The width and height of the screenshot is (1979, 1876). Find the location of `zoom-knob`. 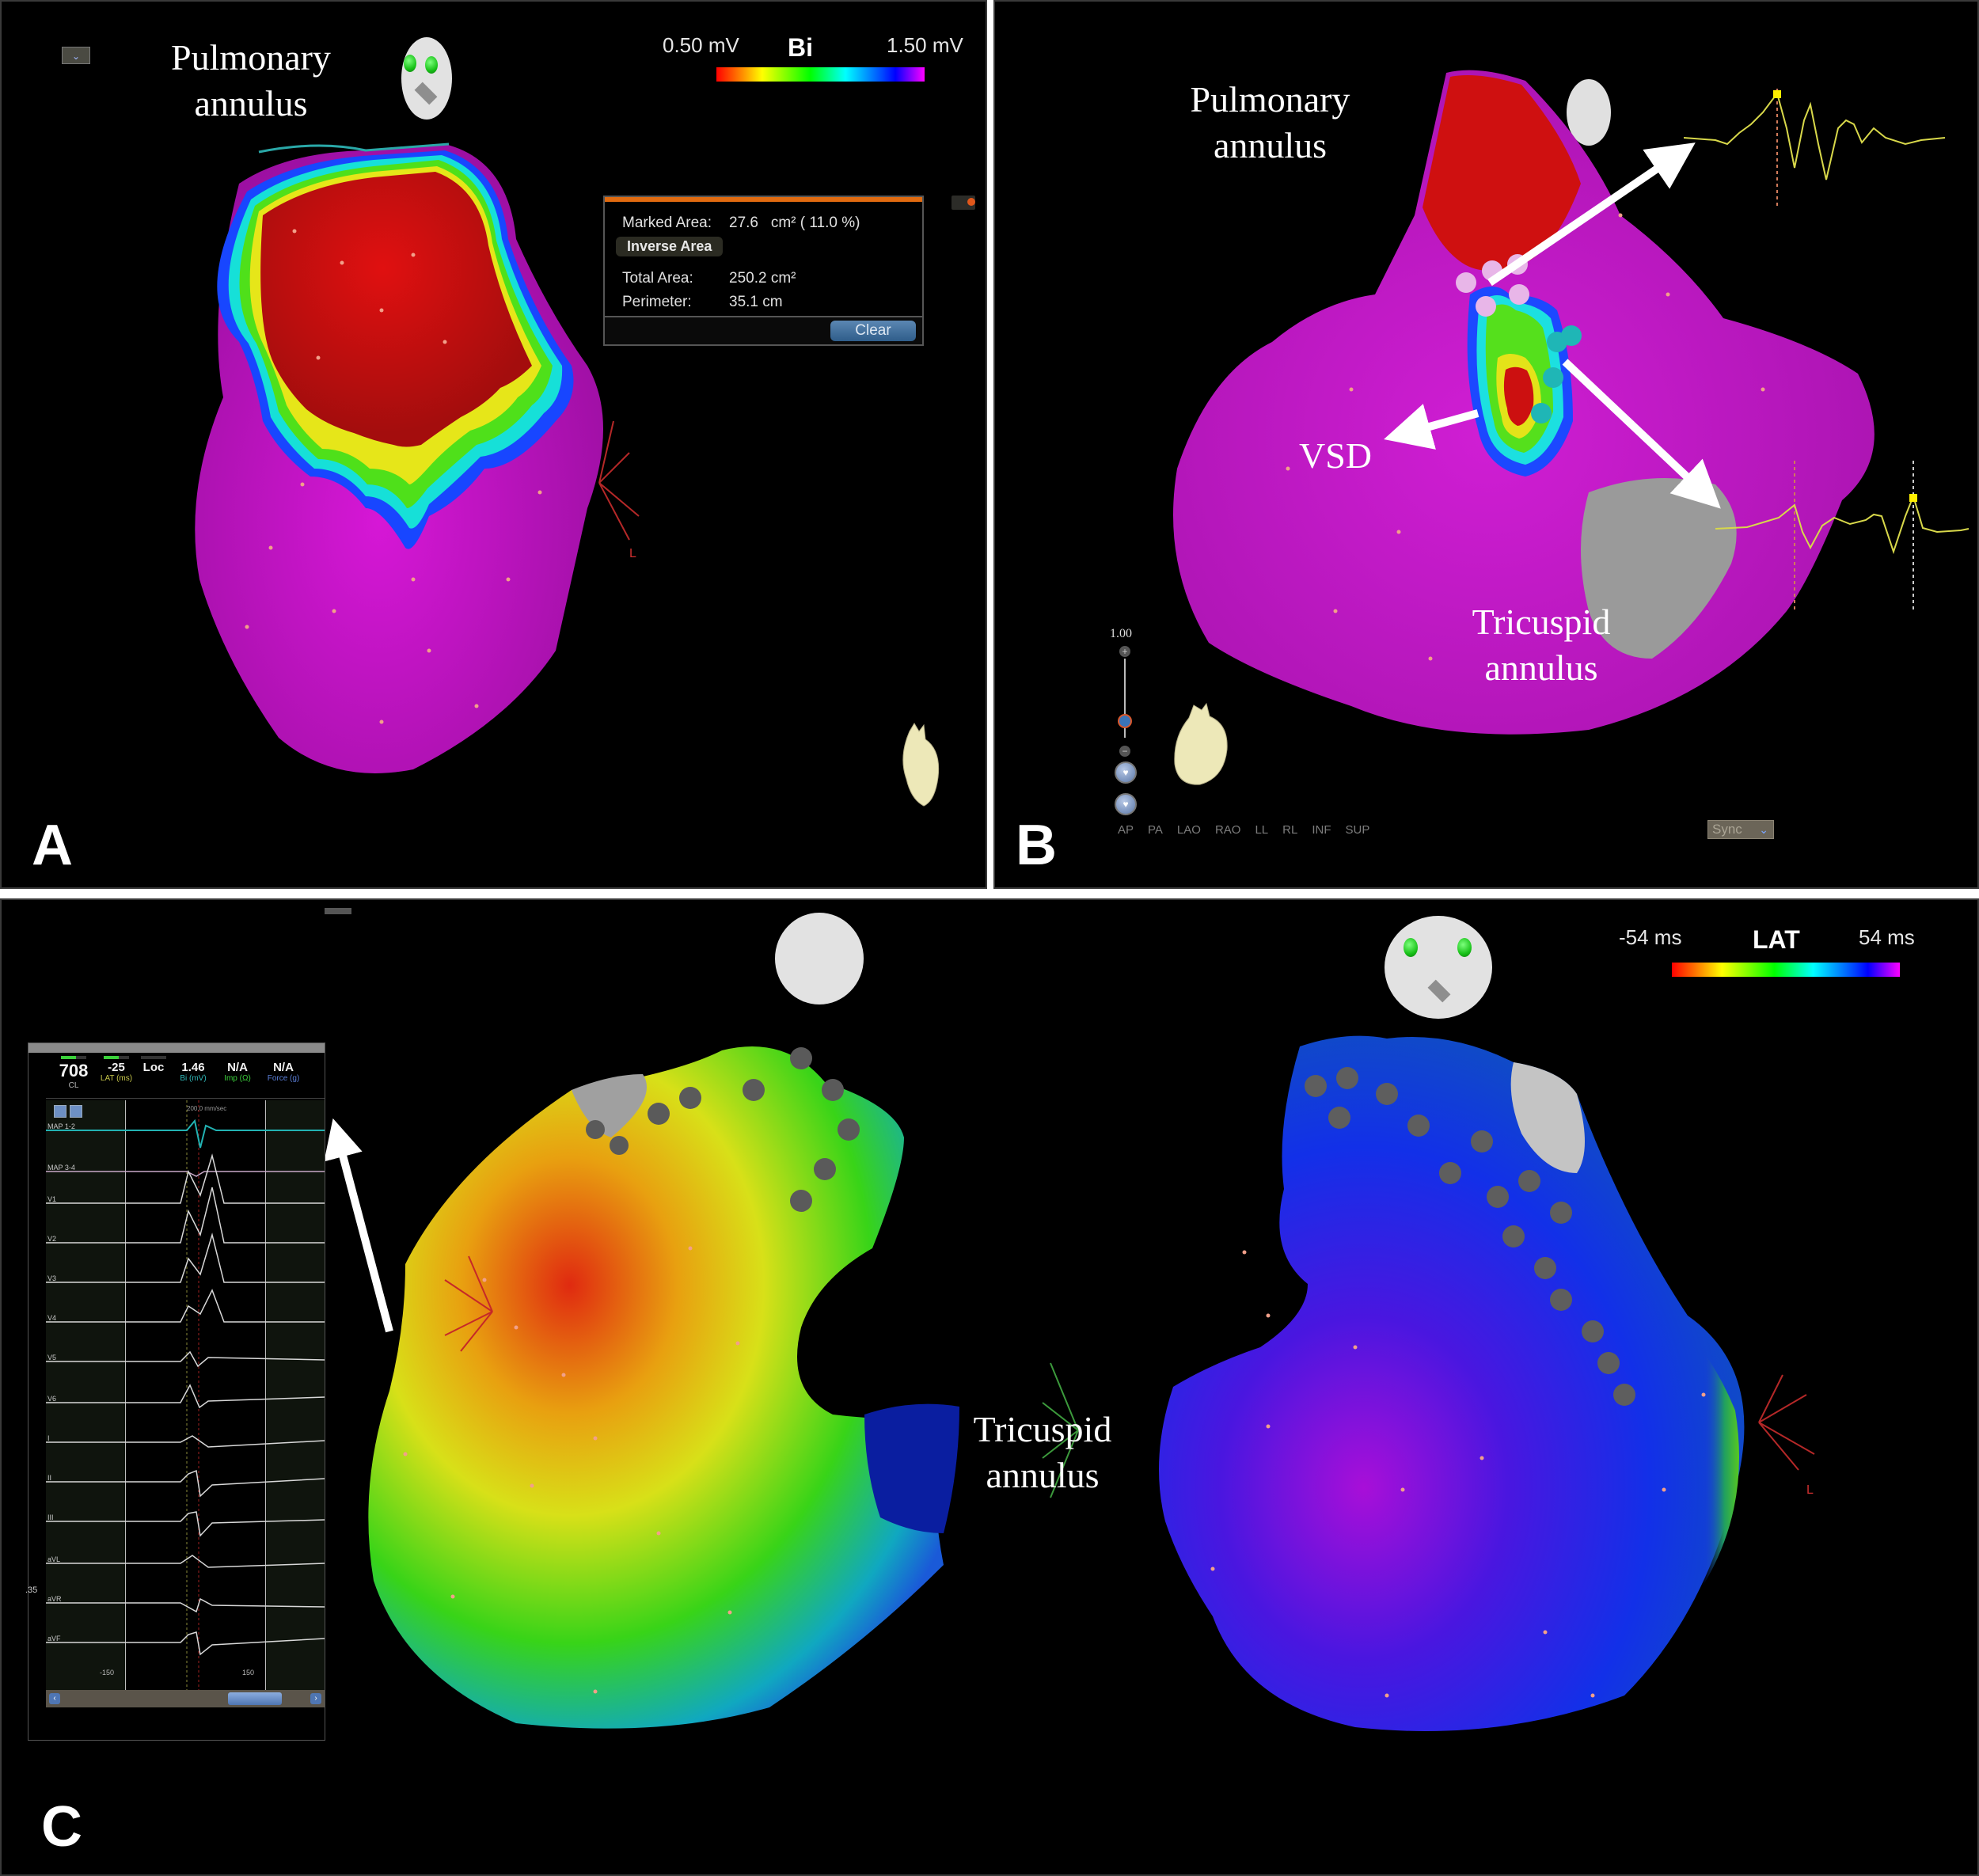

zoom-knob is located at coordinates (1125, 721).